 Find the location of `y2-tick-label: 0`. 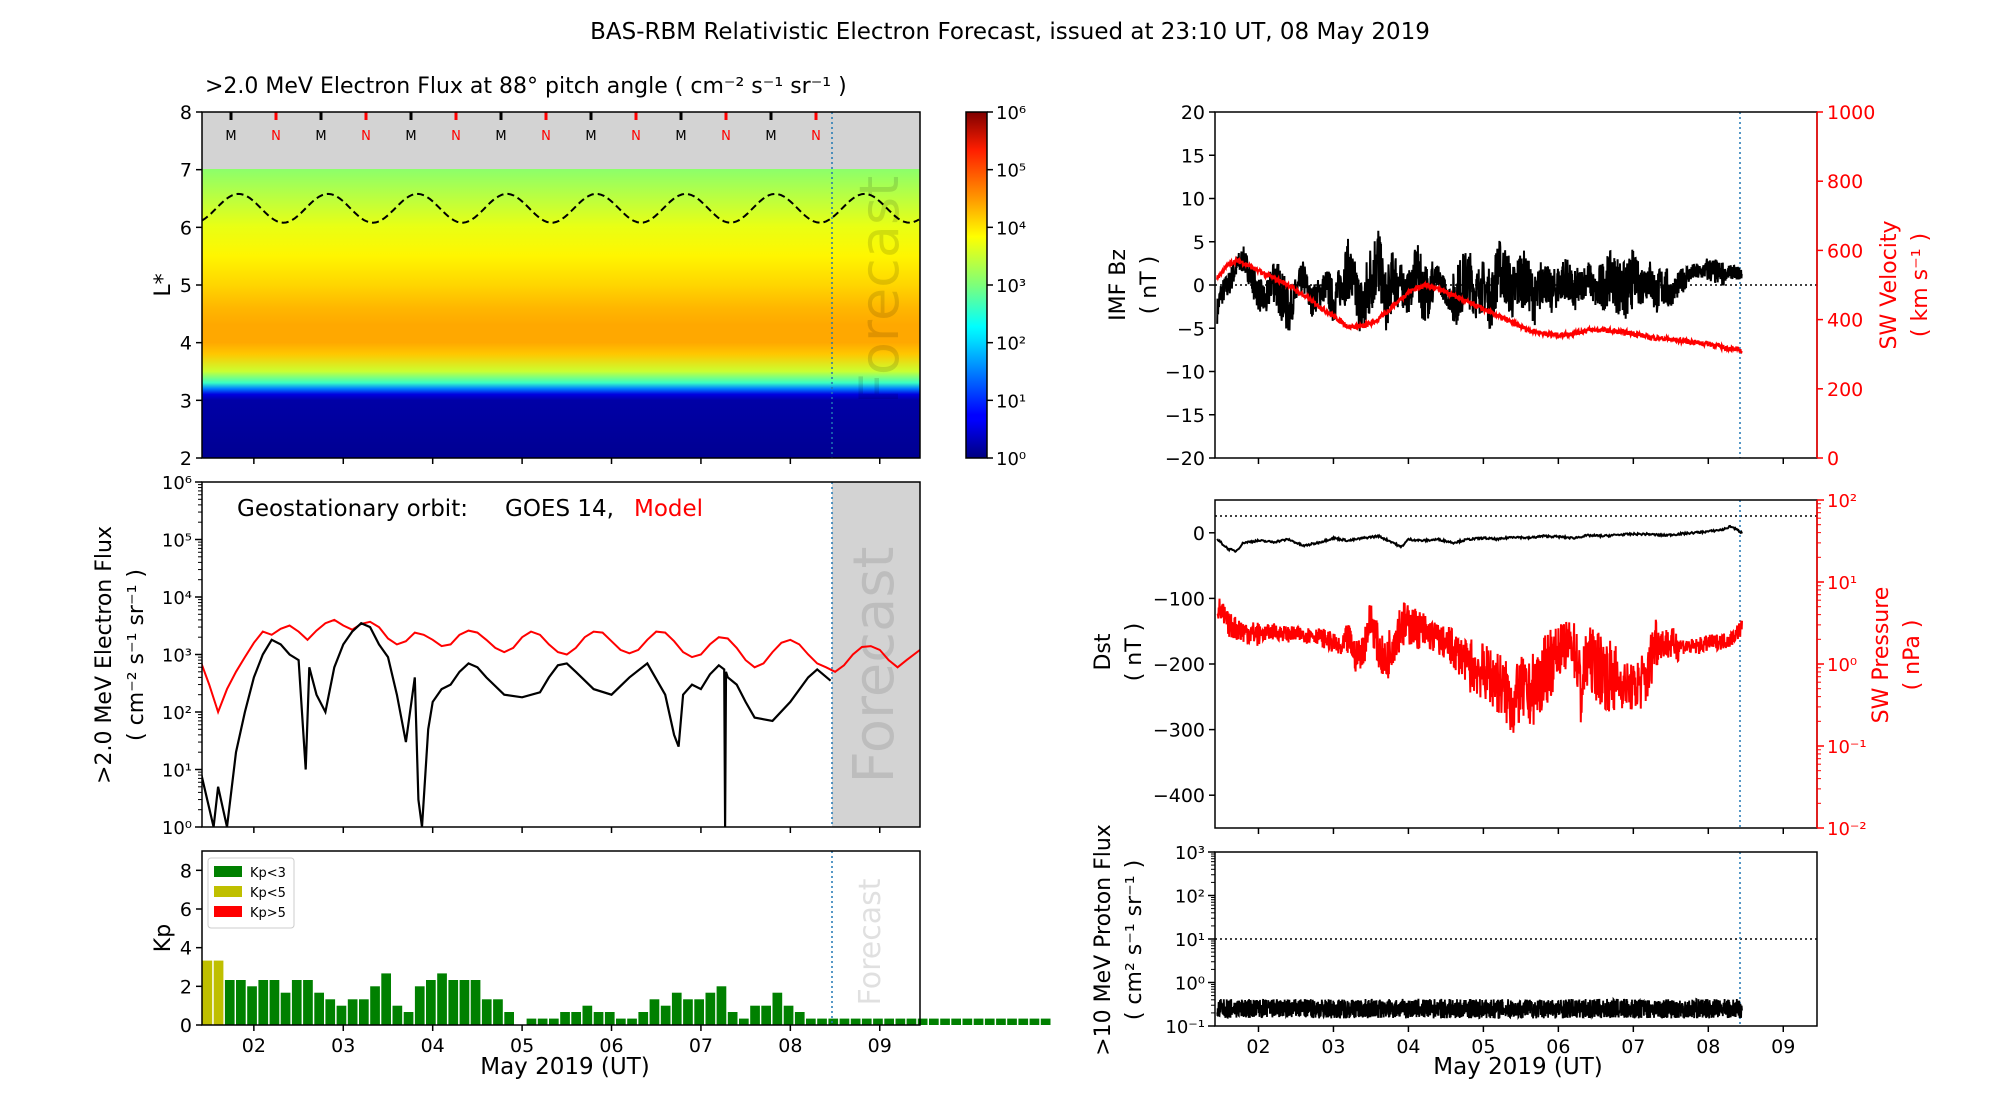

y2-tick-label: 0 is located at coordinates (1833, 459).